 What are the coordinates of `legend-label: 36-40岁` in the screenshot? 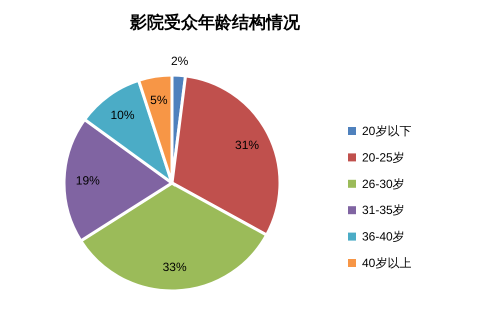 It's located at (383, 237).